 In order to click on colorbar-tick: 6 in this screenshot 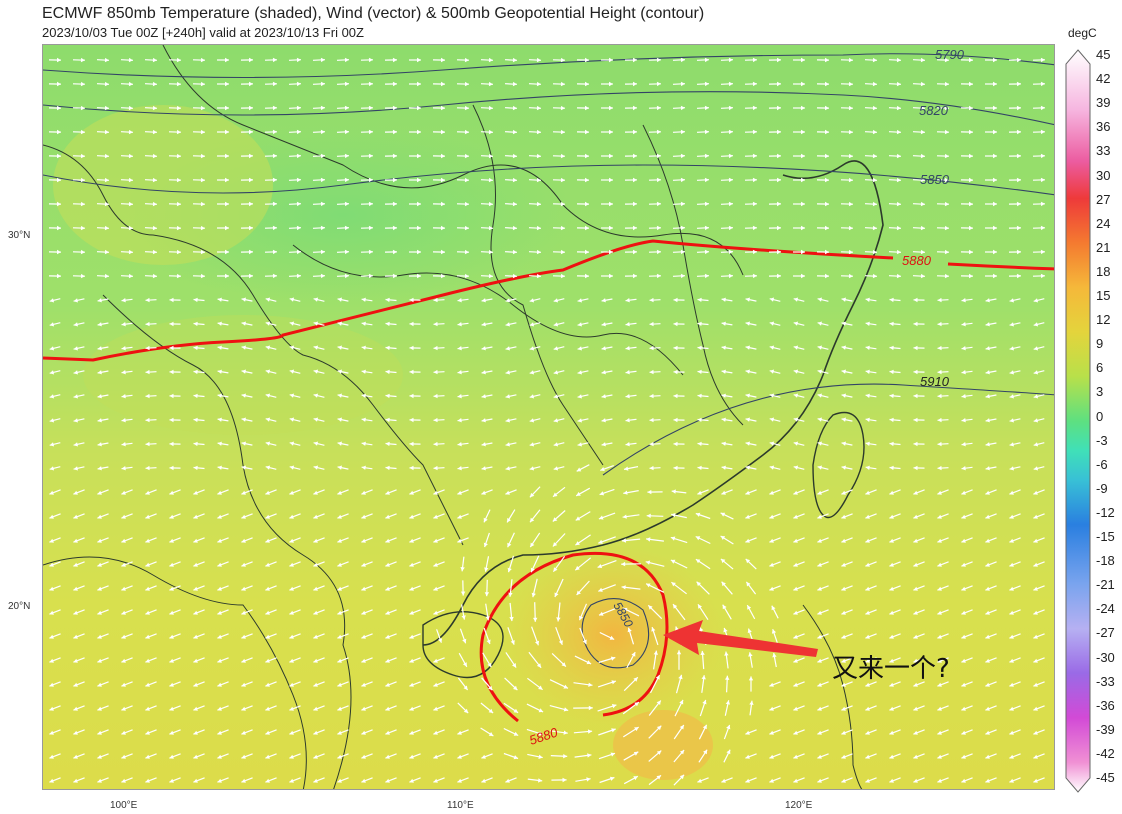, I will do `click(1100, 368)`.